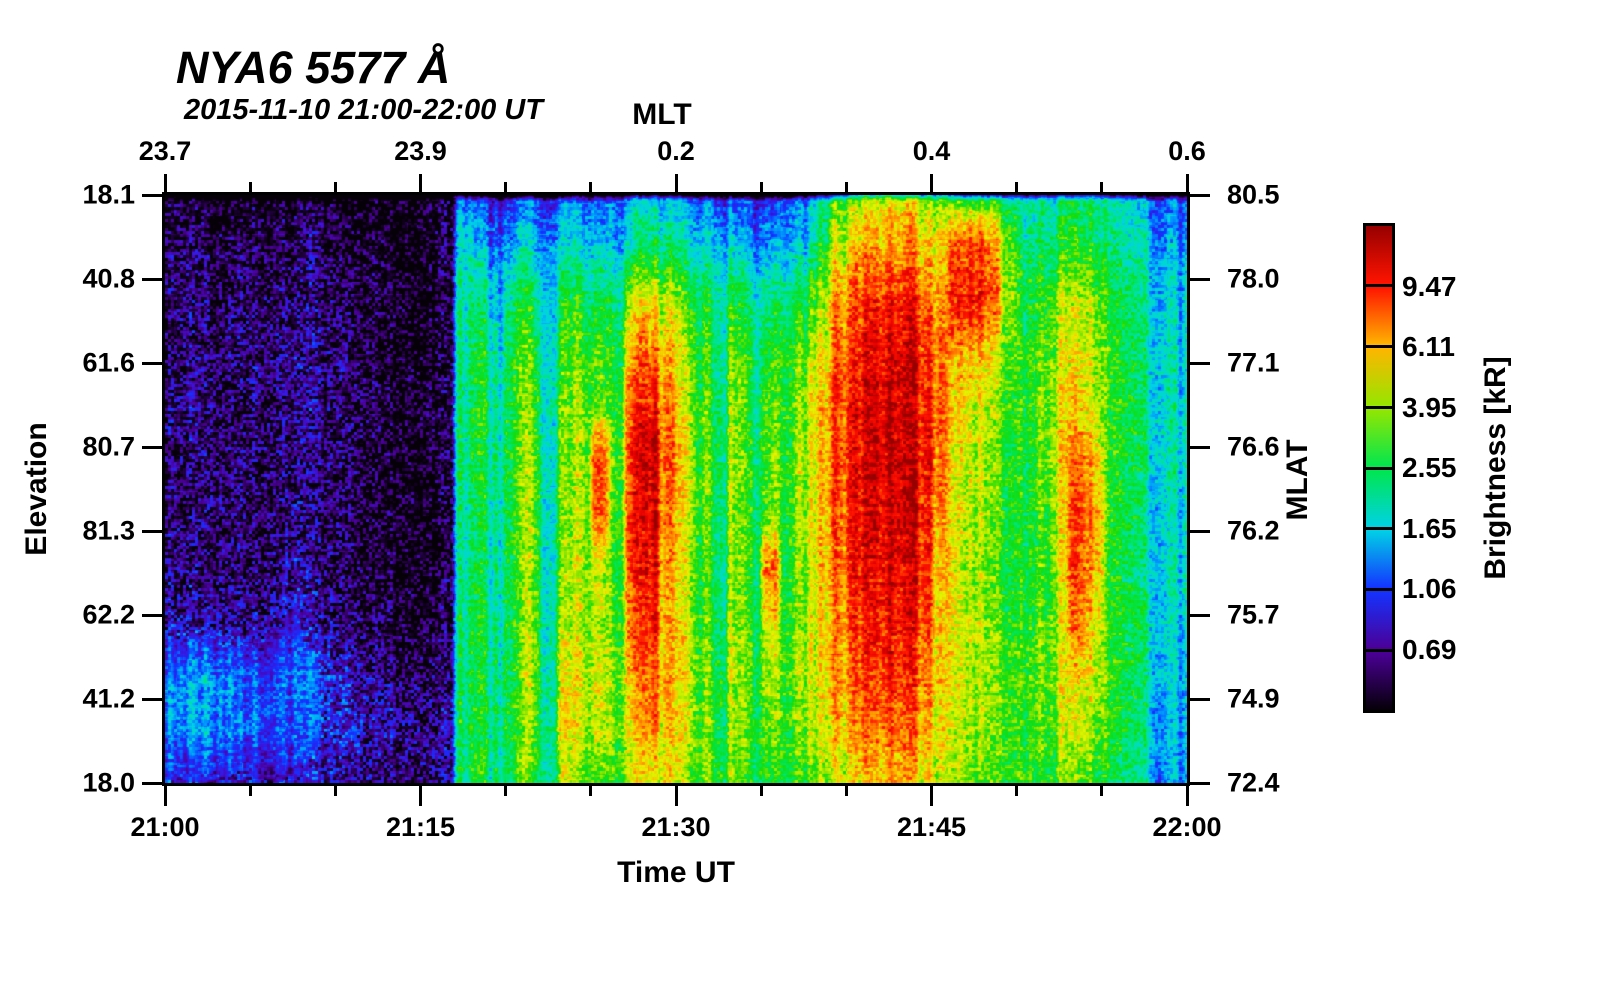  I want to click on colorbar-tick-label: 1.06, so click(1429, 588).